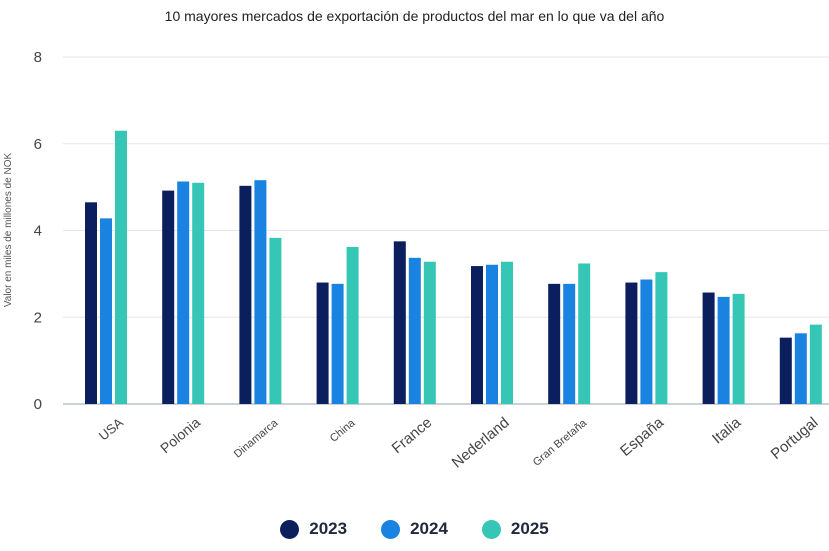  Describe the element at coordinates (290, 529) in the screenshot. I see `legend-swatch-2023` at that location.